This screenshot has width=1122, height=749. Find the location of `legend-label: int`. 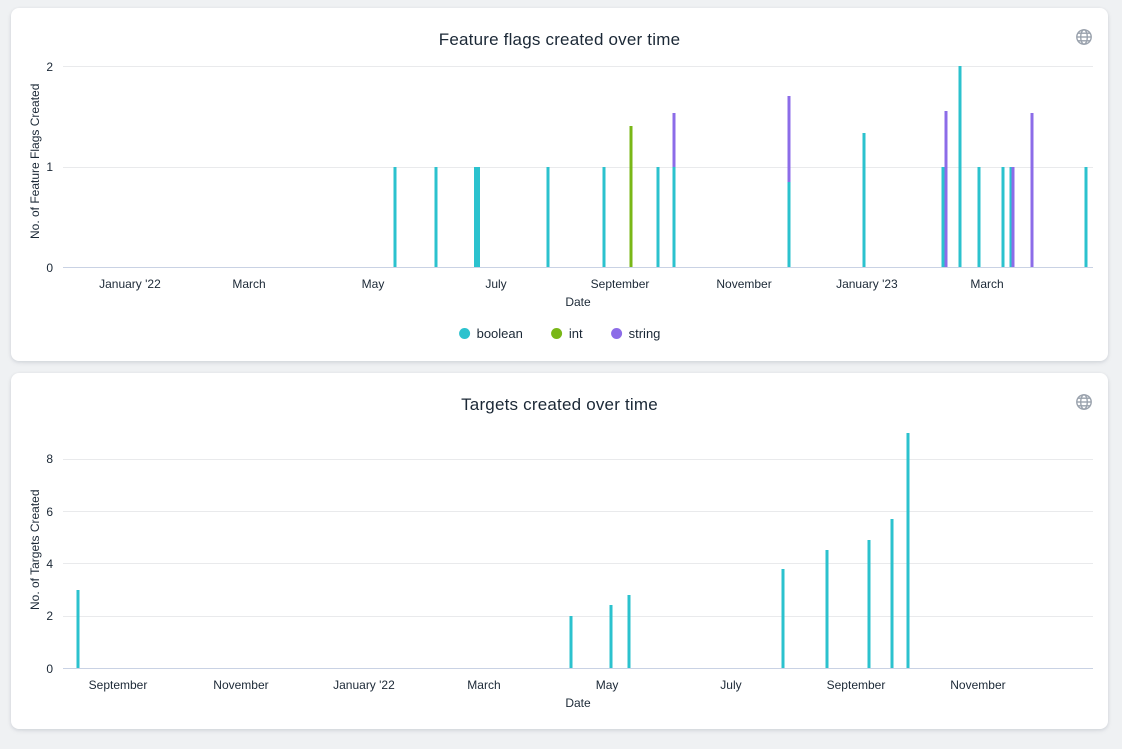

legend-label: int is located at coordinates (575, 333).